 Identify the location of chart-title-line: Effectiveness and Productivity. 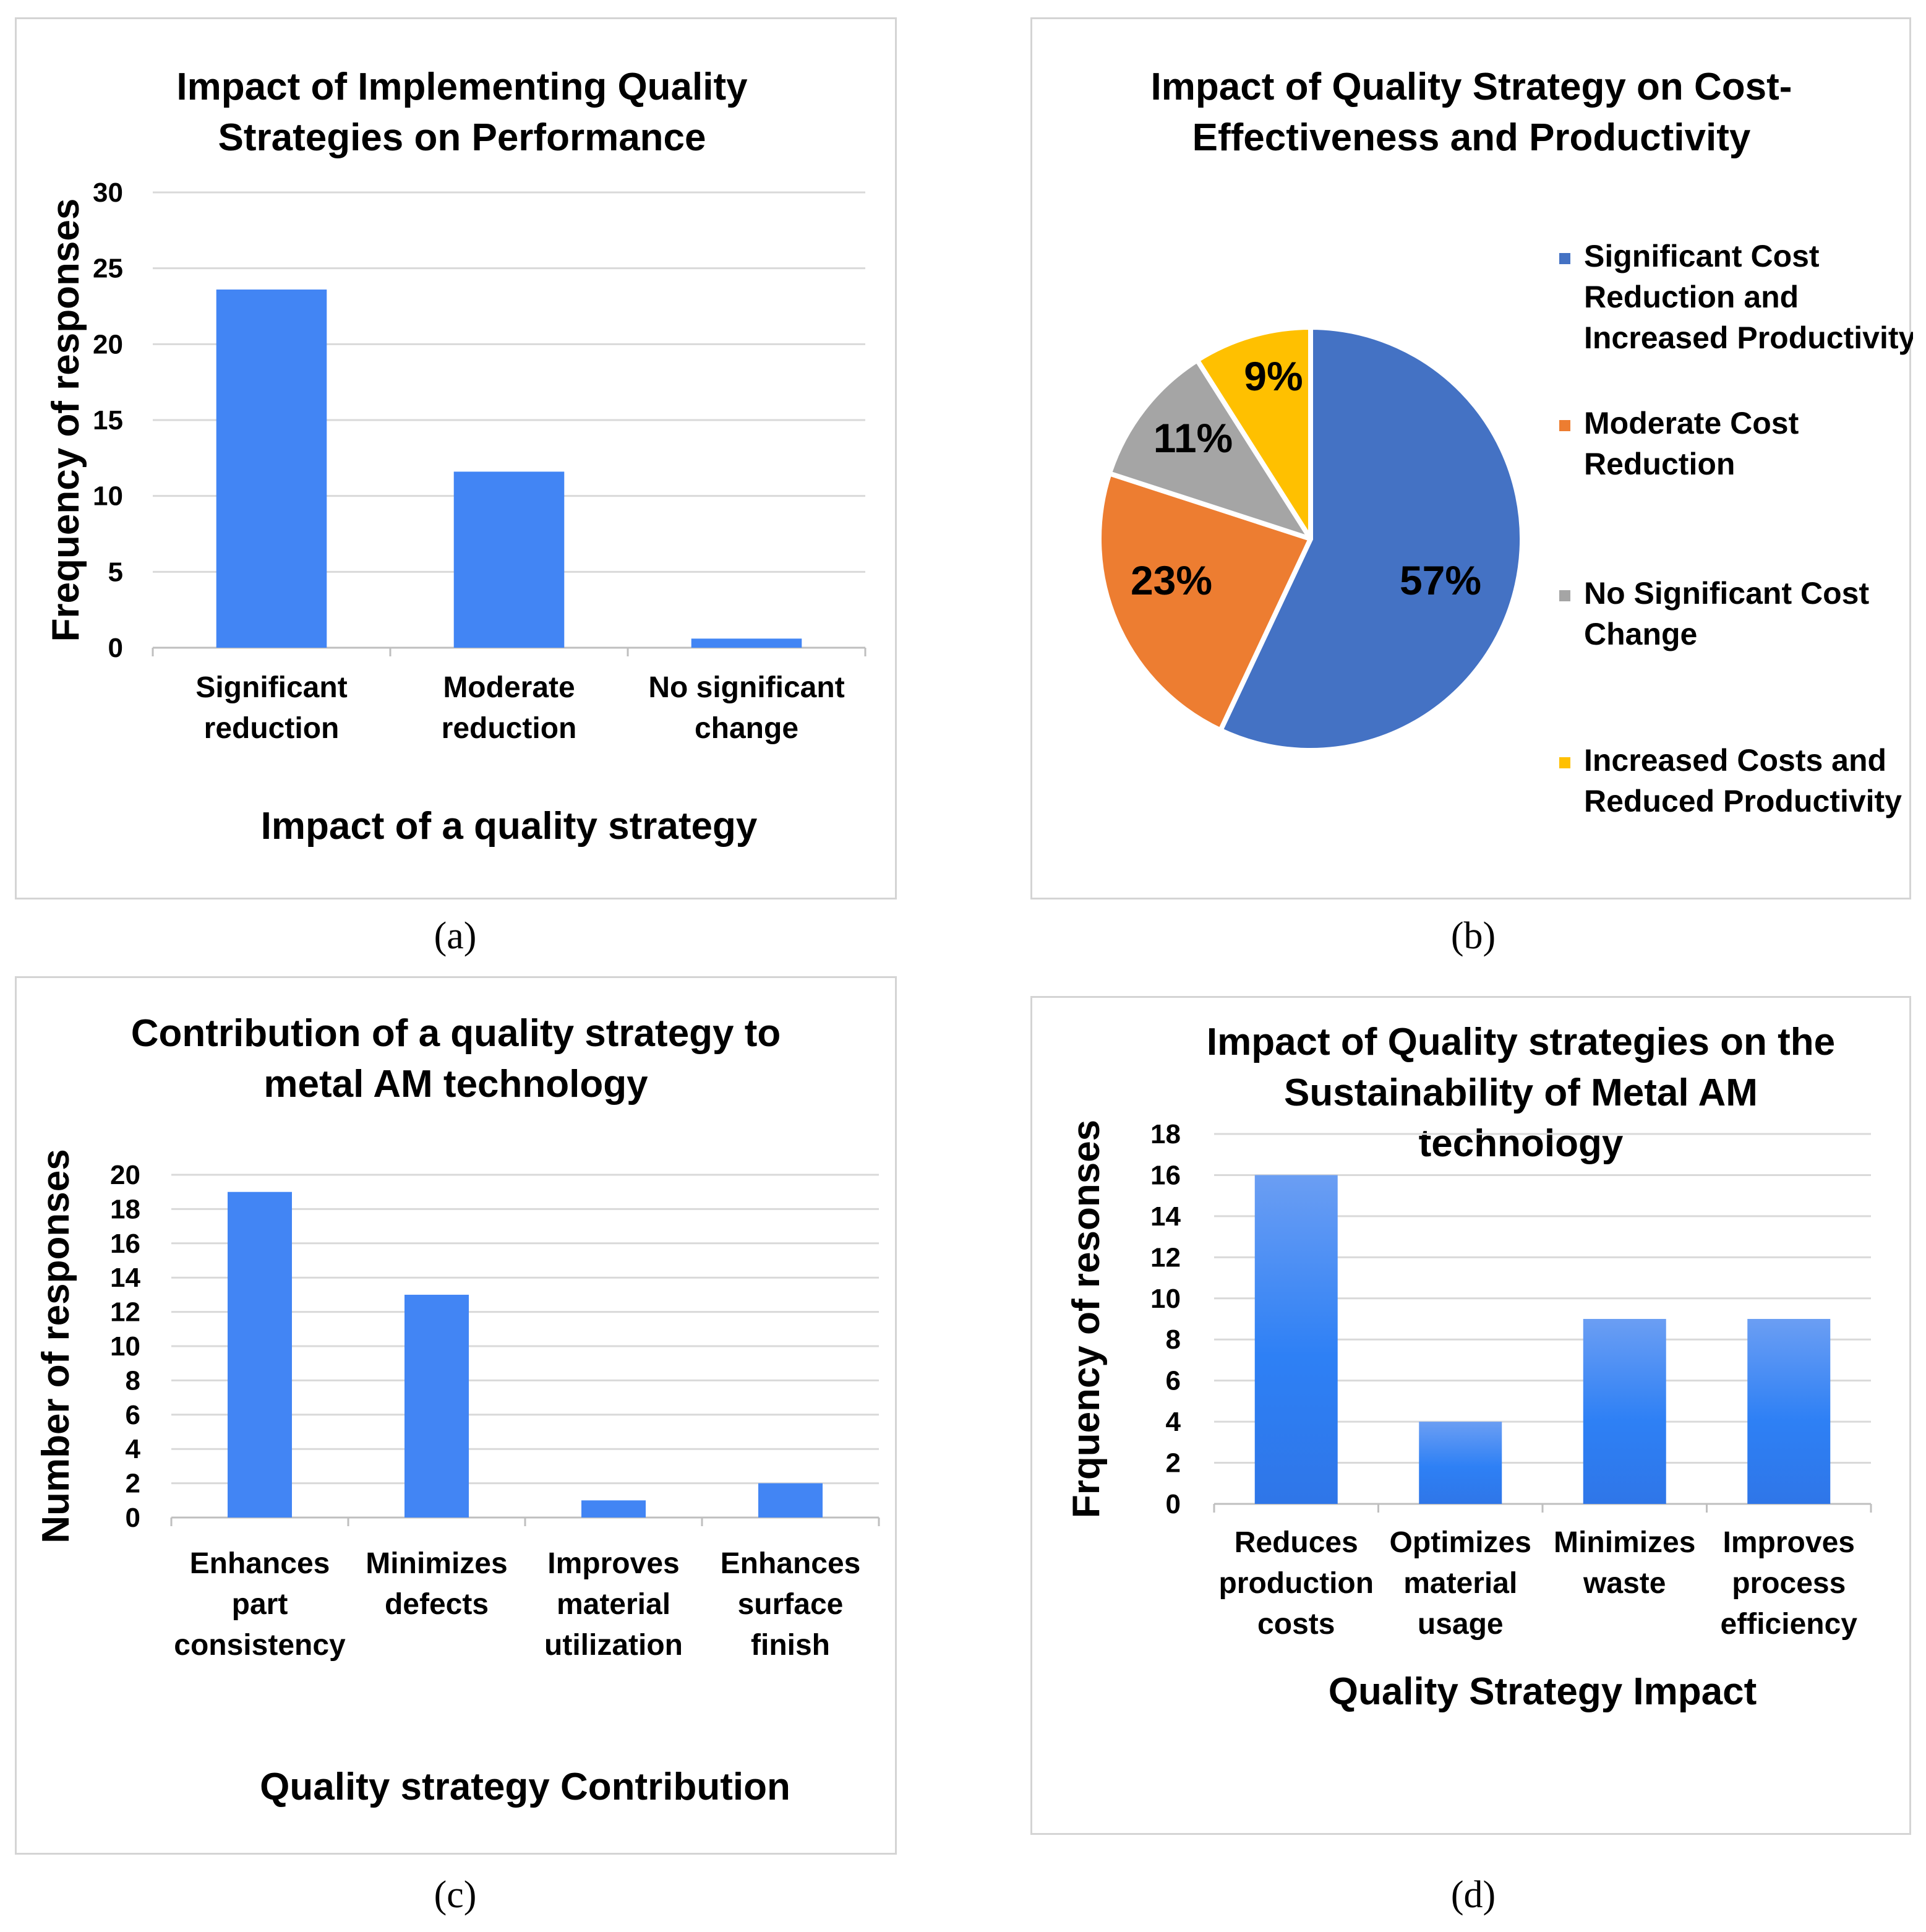
(1471, 137).